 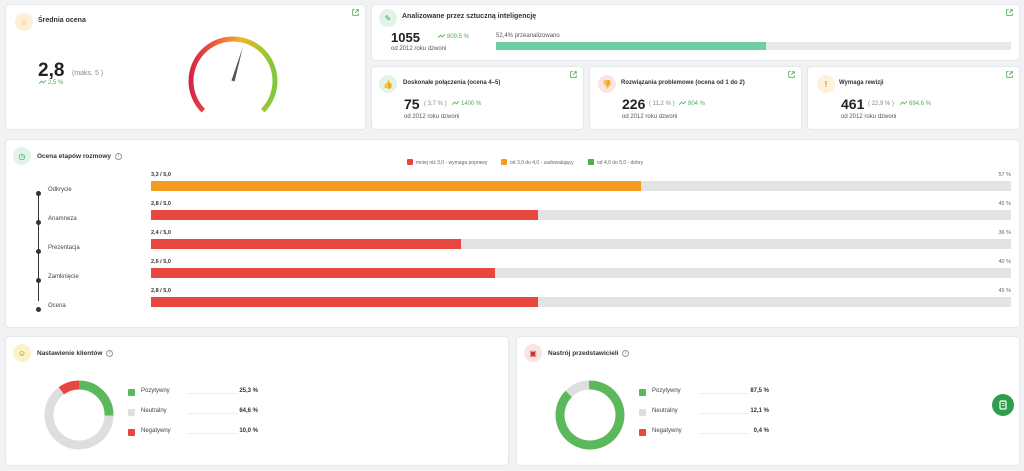 What do you see at coordinates (64, 248) in the screenshot?
I see `stage-name: Prezentacja` at bounding box center [64, 248].